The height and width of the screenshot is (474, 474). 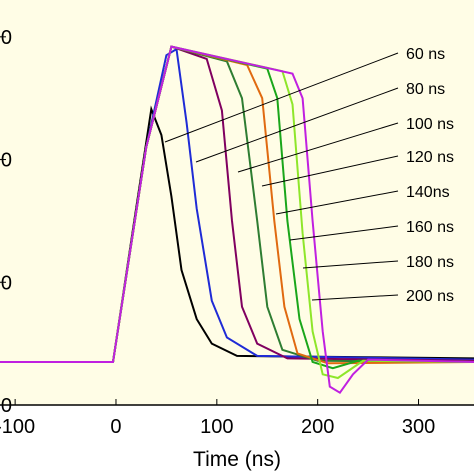 I want to click on y-tick-label: 300, so click(x=6, y=38).